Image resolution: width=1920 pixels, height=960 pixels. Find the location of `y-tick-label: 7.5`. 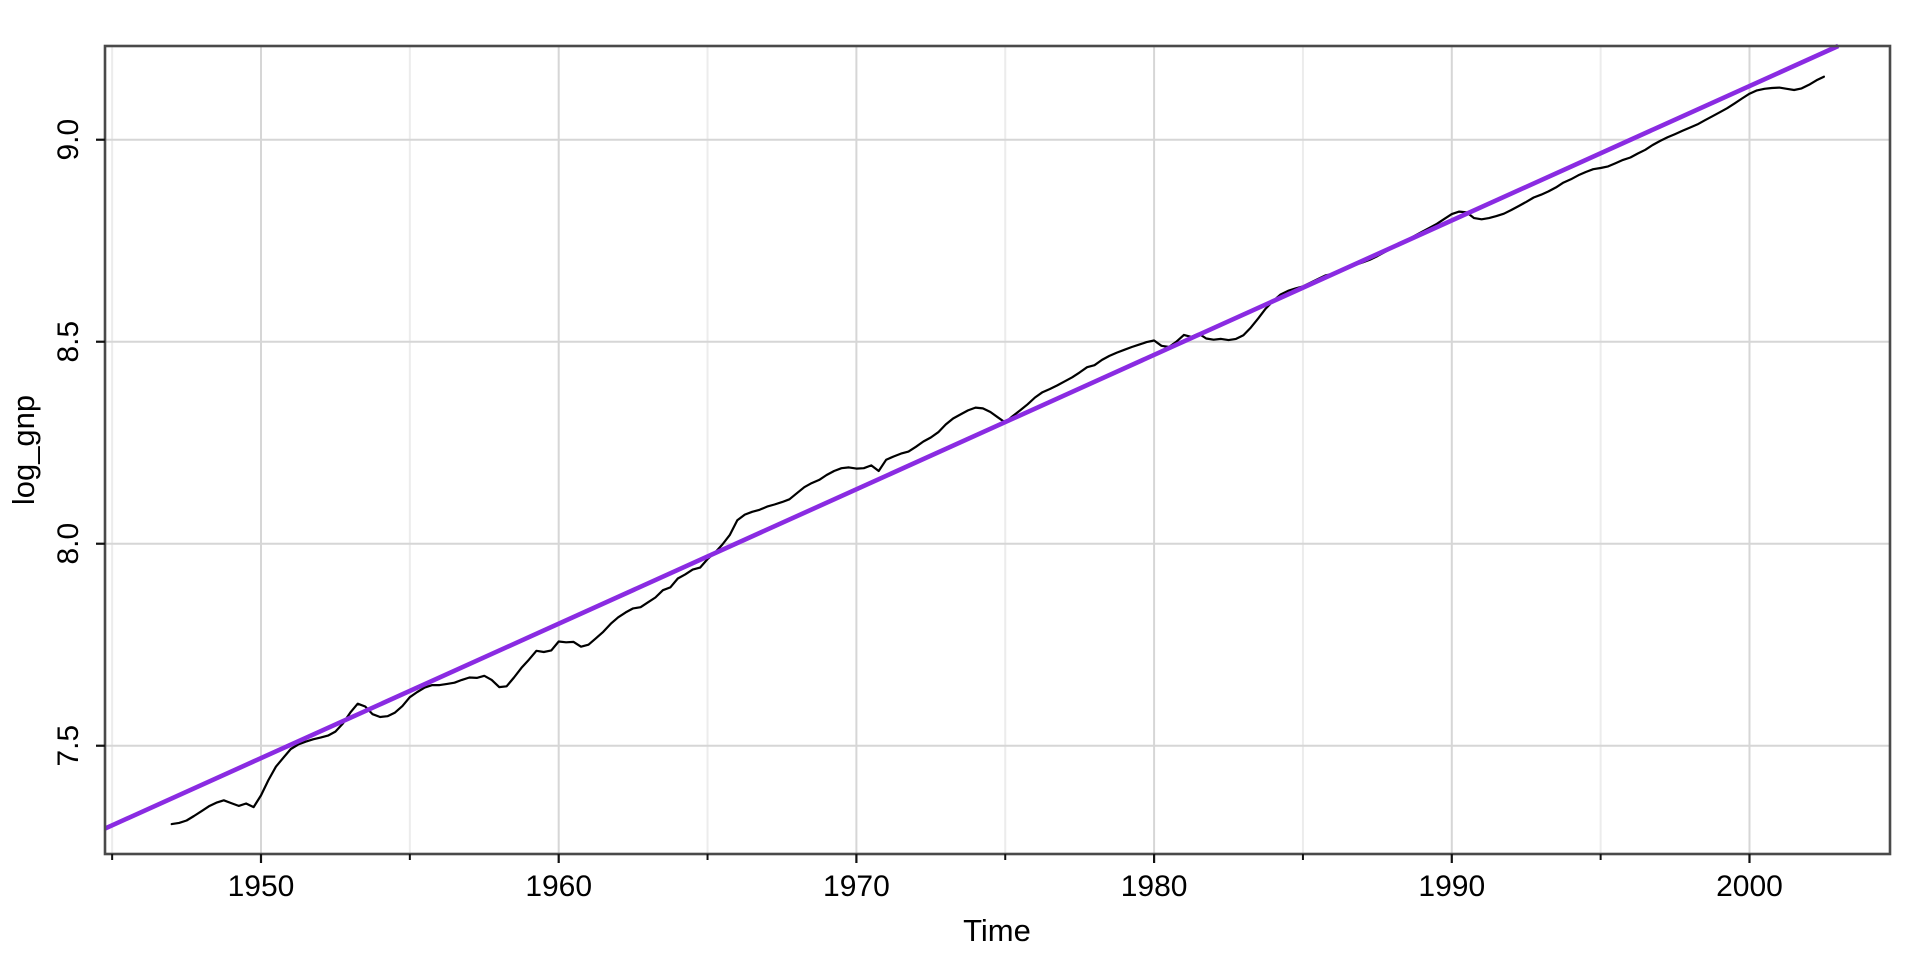

y-tick-label: 7.5 is located at coordinates (68, 746).